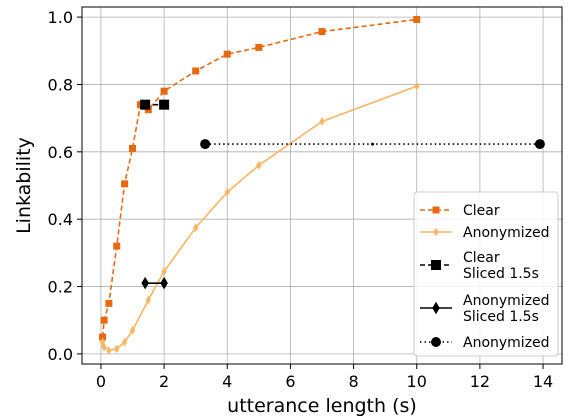  What do you see at coordinates (60, 354) in the screenshot?
I see `y-tick-label: 0.0` at bounding box center [60, 354].